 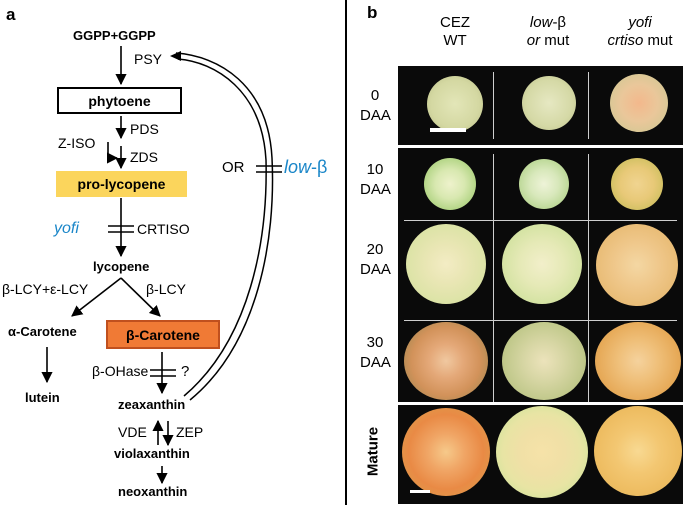 I want to click on column-crtiso-line1: yofi, so click(x=640, y=22).